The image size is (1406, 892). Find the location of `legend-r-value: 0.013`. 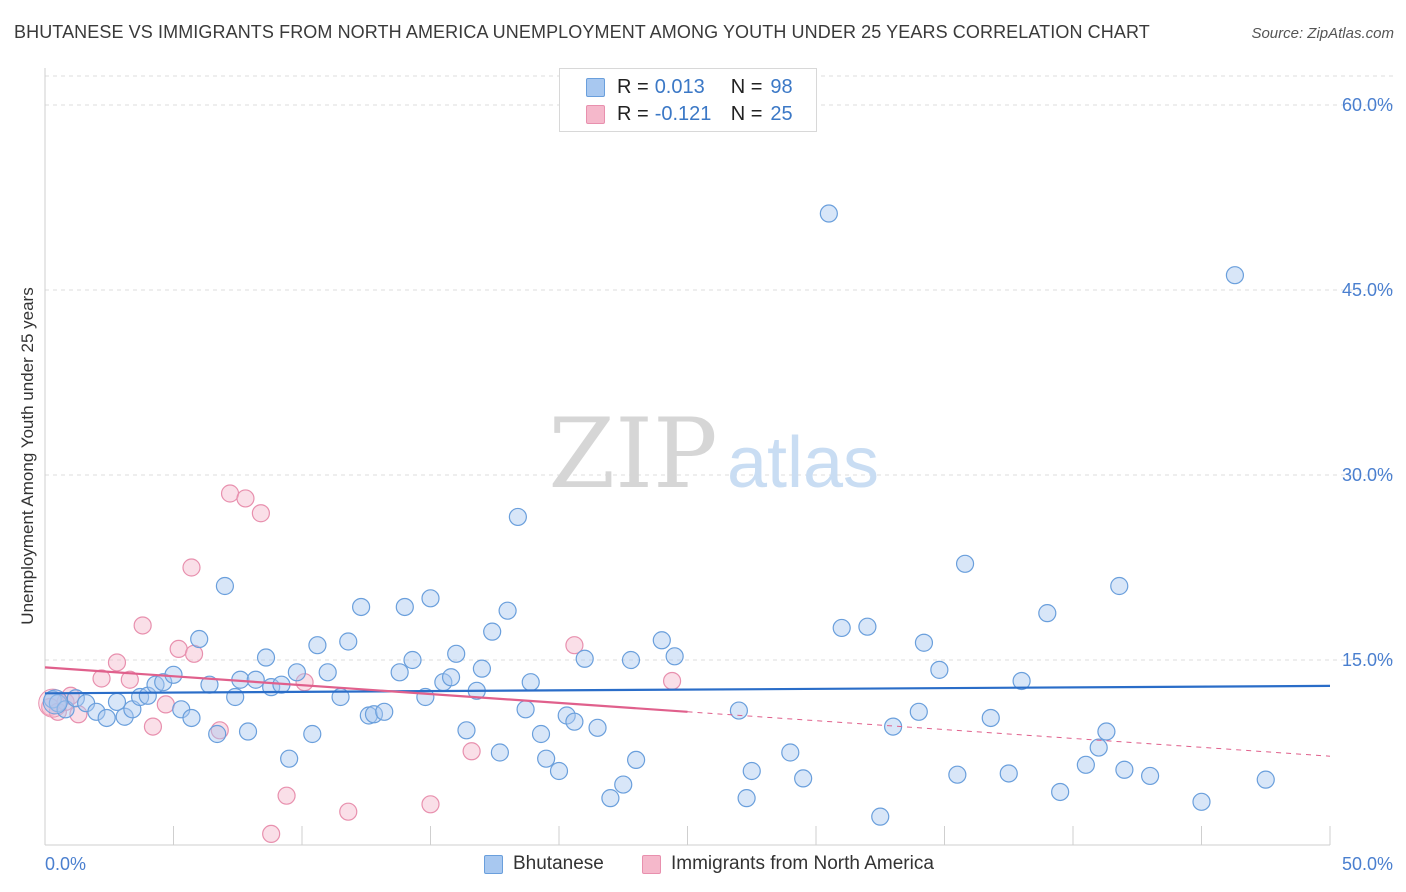

legend-r-value: 0.013 is located at coordinates (679, 86).